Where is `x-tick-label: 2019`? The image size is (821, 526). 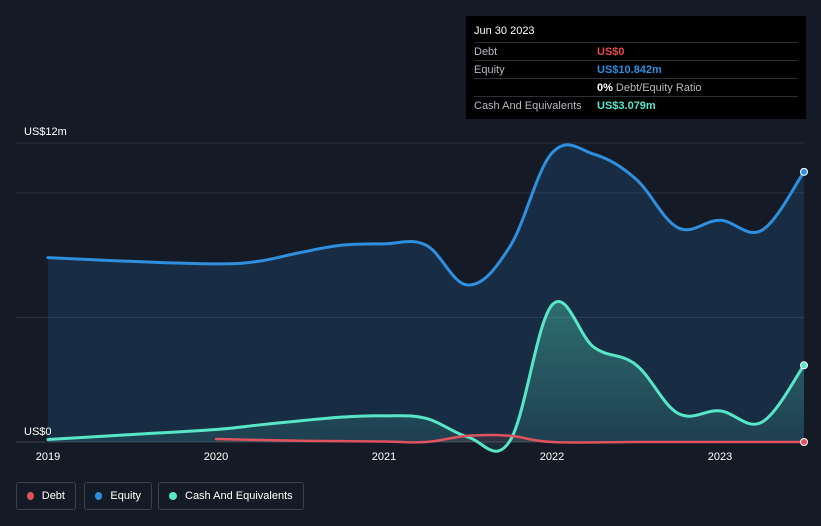 x-tick-label: 2019 is located at coordinates (48, 457).